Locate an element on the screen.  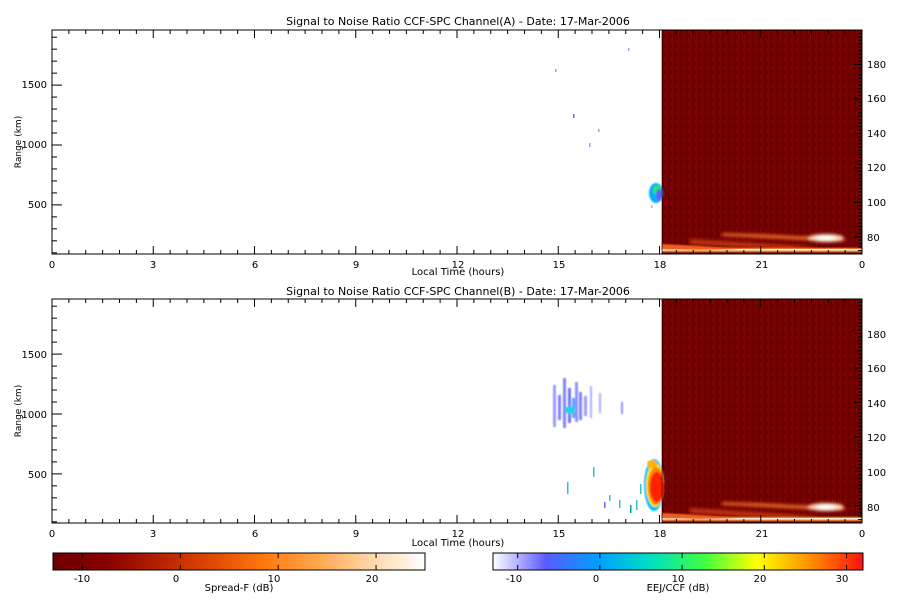
panel-b-left-ticks is located at coordinates (57, 414).